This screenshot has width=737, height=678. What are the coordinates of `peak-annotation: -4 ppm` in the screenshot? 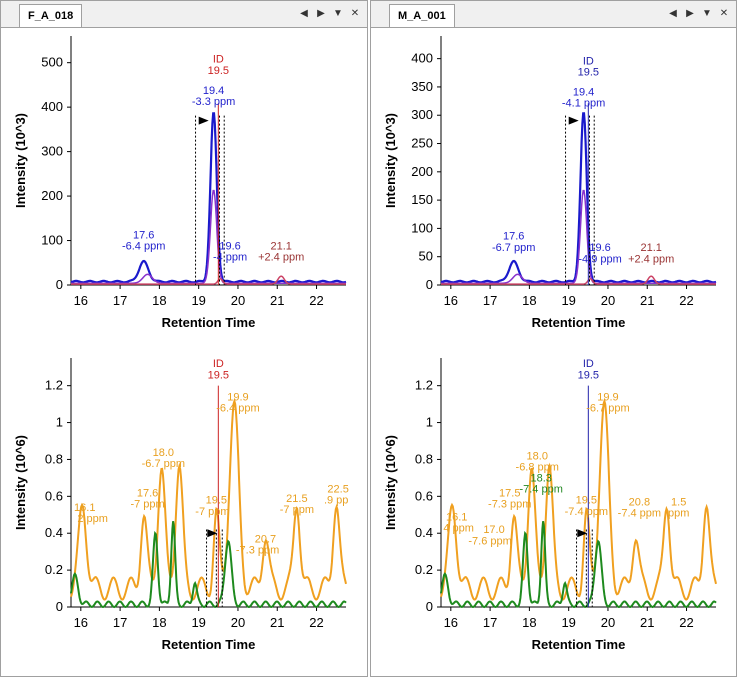 It's located at (230, 258).